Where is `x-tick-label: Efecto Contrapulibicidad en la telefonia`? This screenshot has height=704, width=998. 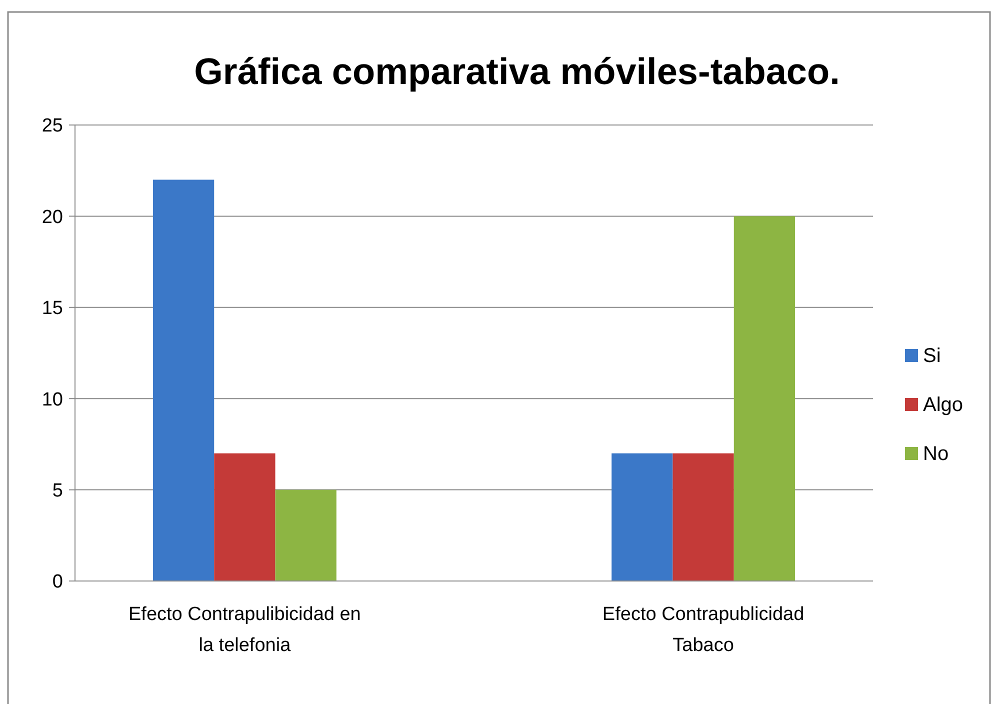
x-tick-label: Efecto Contrapulibicidad en la telefonia is located at coordinates (244, 630).